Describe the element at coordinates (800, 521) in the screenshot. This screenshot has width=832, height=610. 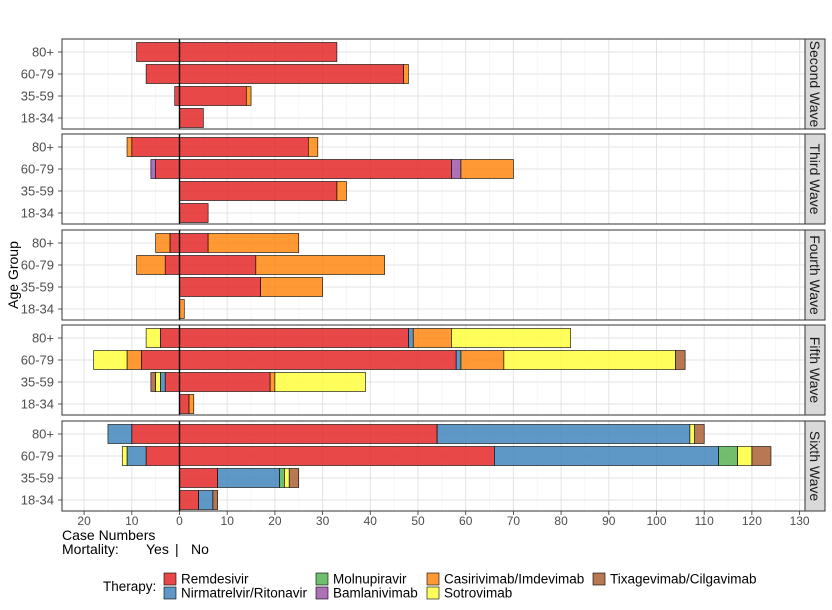
I see `x-tick-label: 130` at that location.